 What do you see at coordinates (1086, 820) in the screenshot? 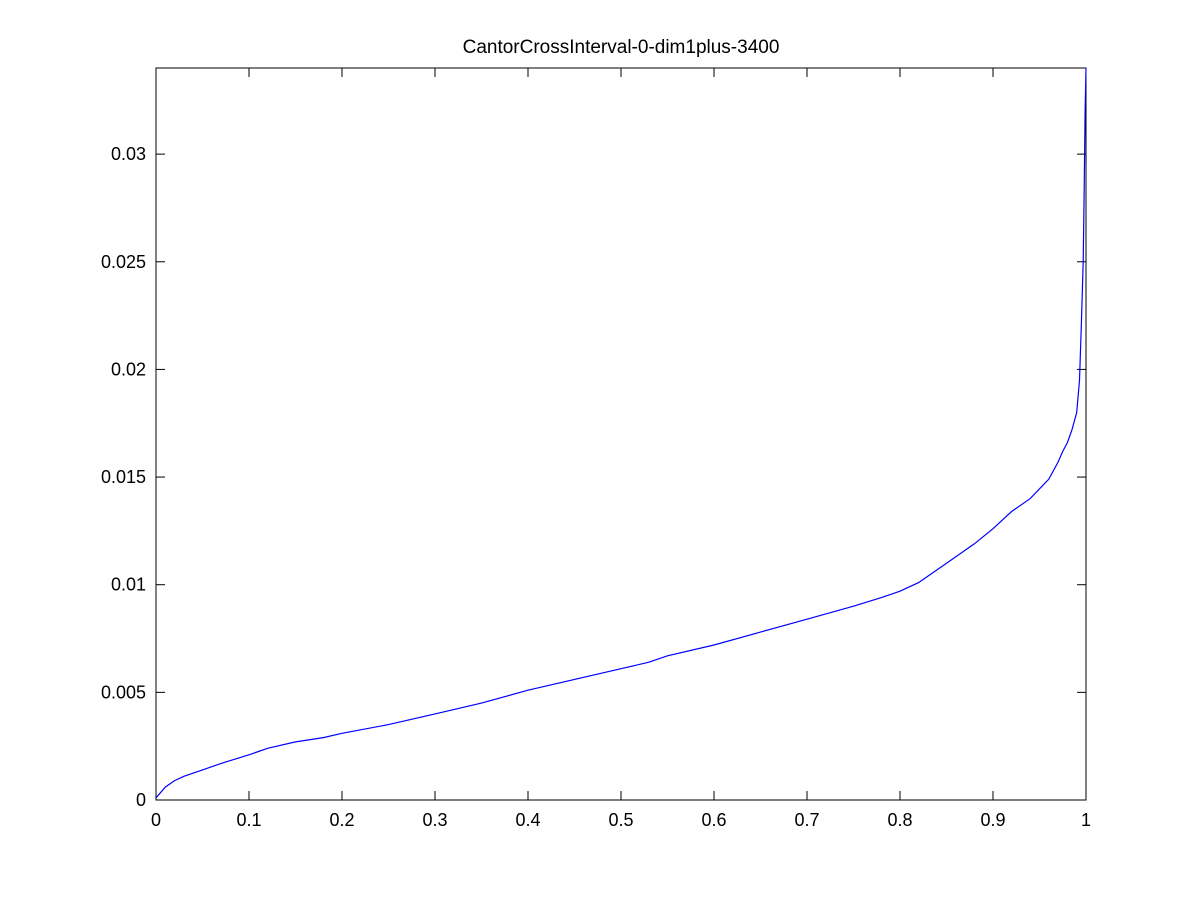
I see `x-tick-label: 1` at bounding box center [1086, 820].